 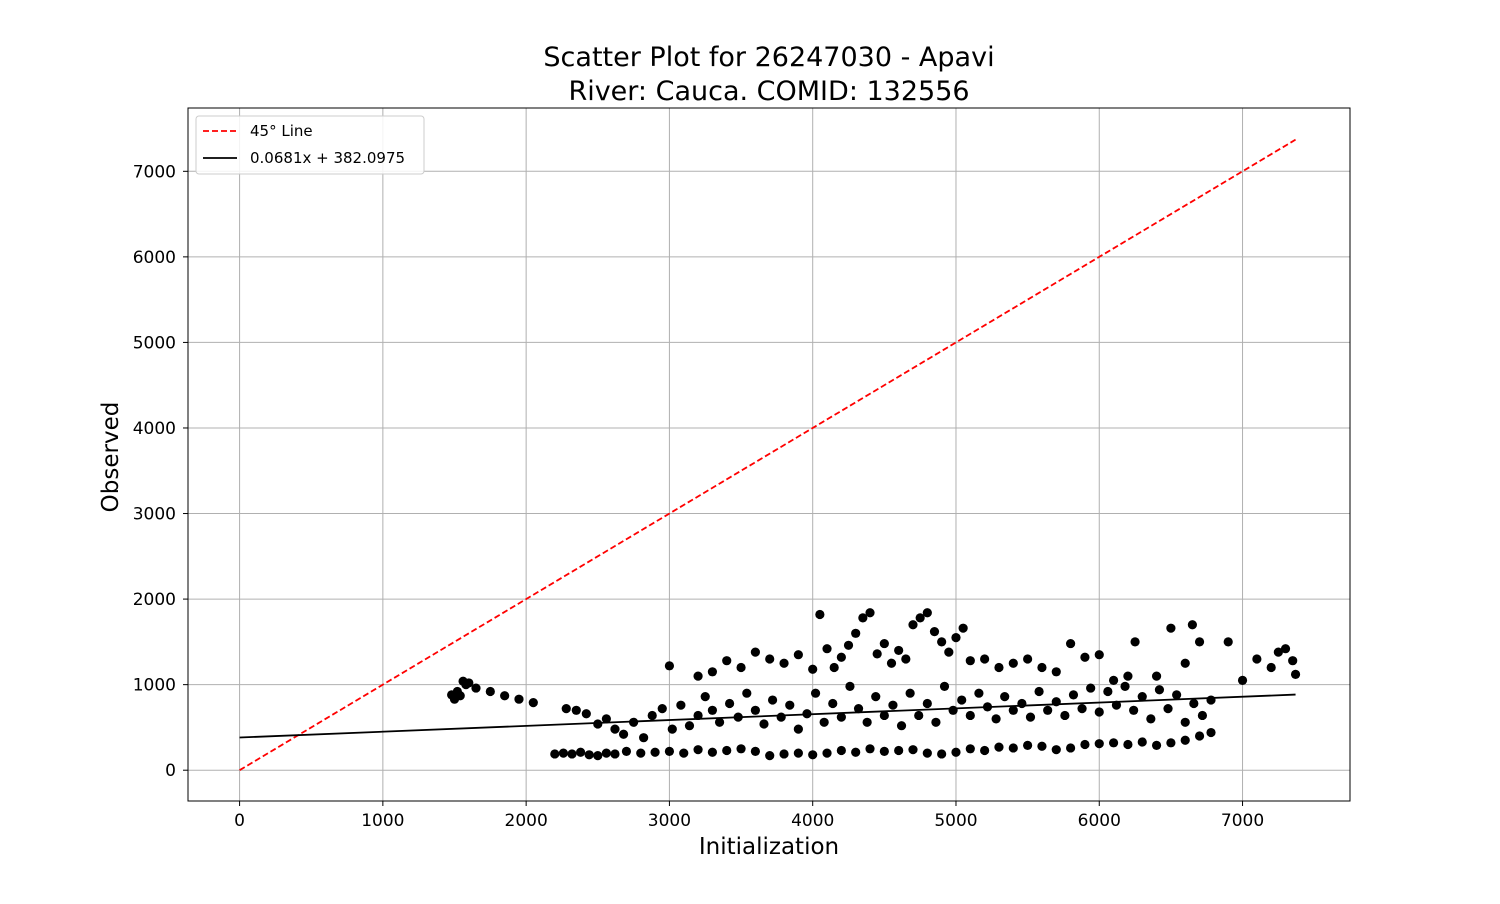 What do you see at coordinates (1242, 821) in the screenshot?
I see `x-tick-label: 7000` at bounding box center [1242, 821].